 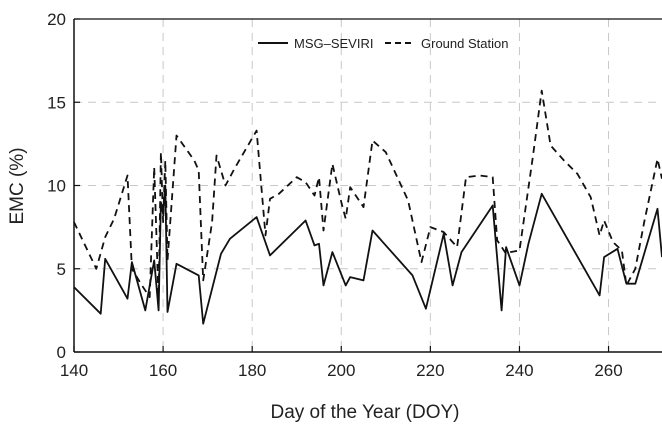 What do you see at coordinates (56, 186) in the screenshot?
I see `y-tick-label: 10` at bounding box center [56, 186].